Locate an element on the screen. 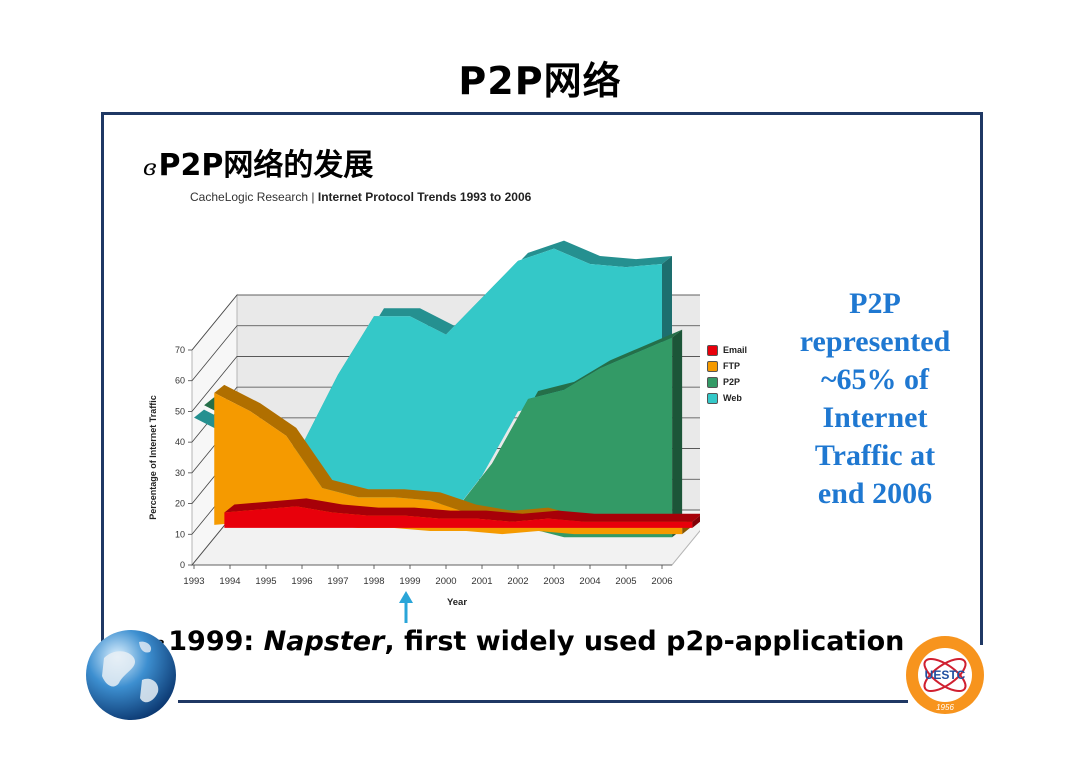 The height and width of the screenshot is (763, 1080). bullet-heading-text: P2P网络的发展 is located at coordinates (266, 165).